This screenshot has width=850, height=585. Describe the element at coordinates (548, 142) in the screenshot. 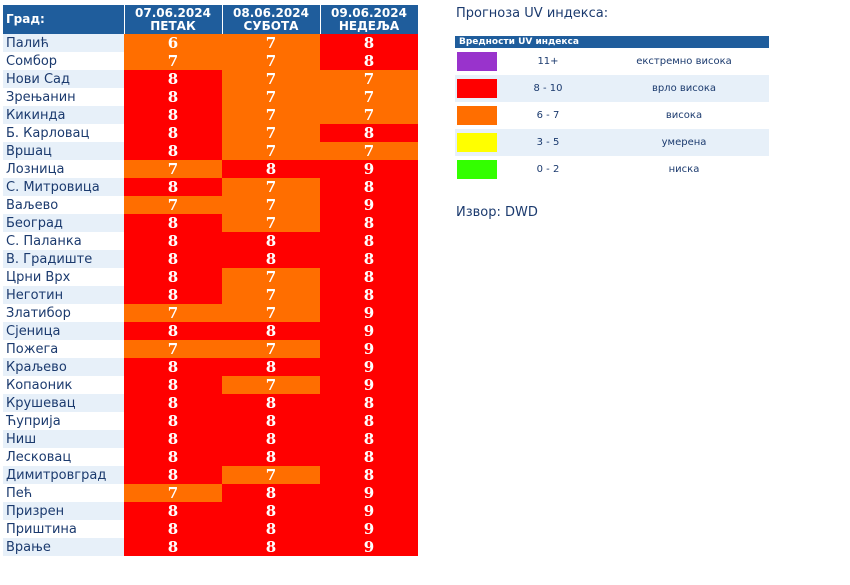

I see `legend-range: 3 - 5` at that location.